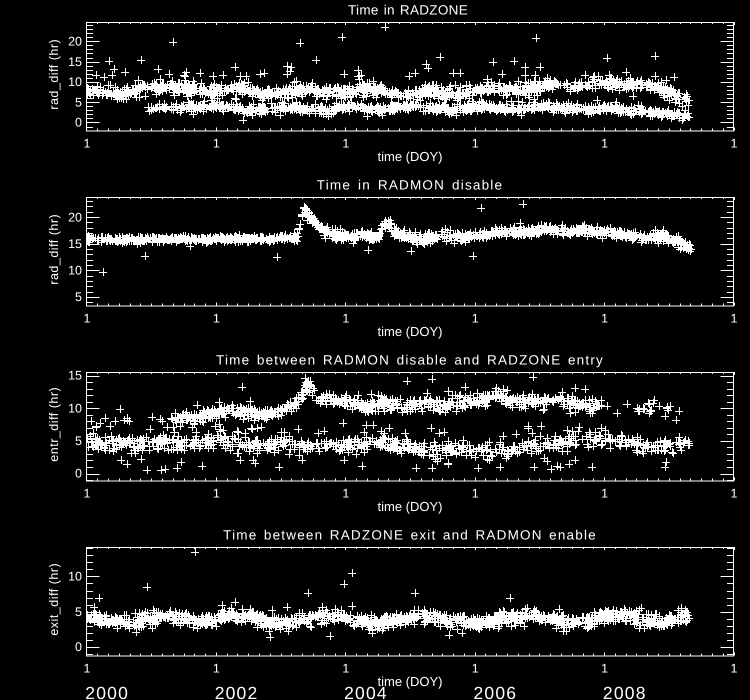  I want to click on svg-text: 2000, so click(107, 691).